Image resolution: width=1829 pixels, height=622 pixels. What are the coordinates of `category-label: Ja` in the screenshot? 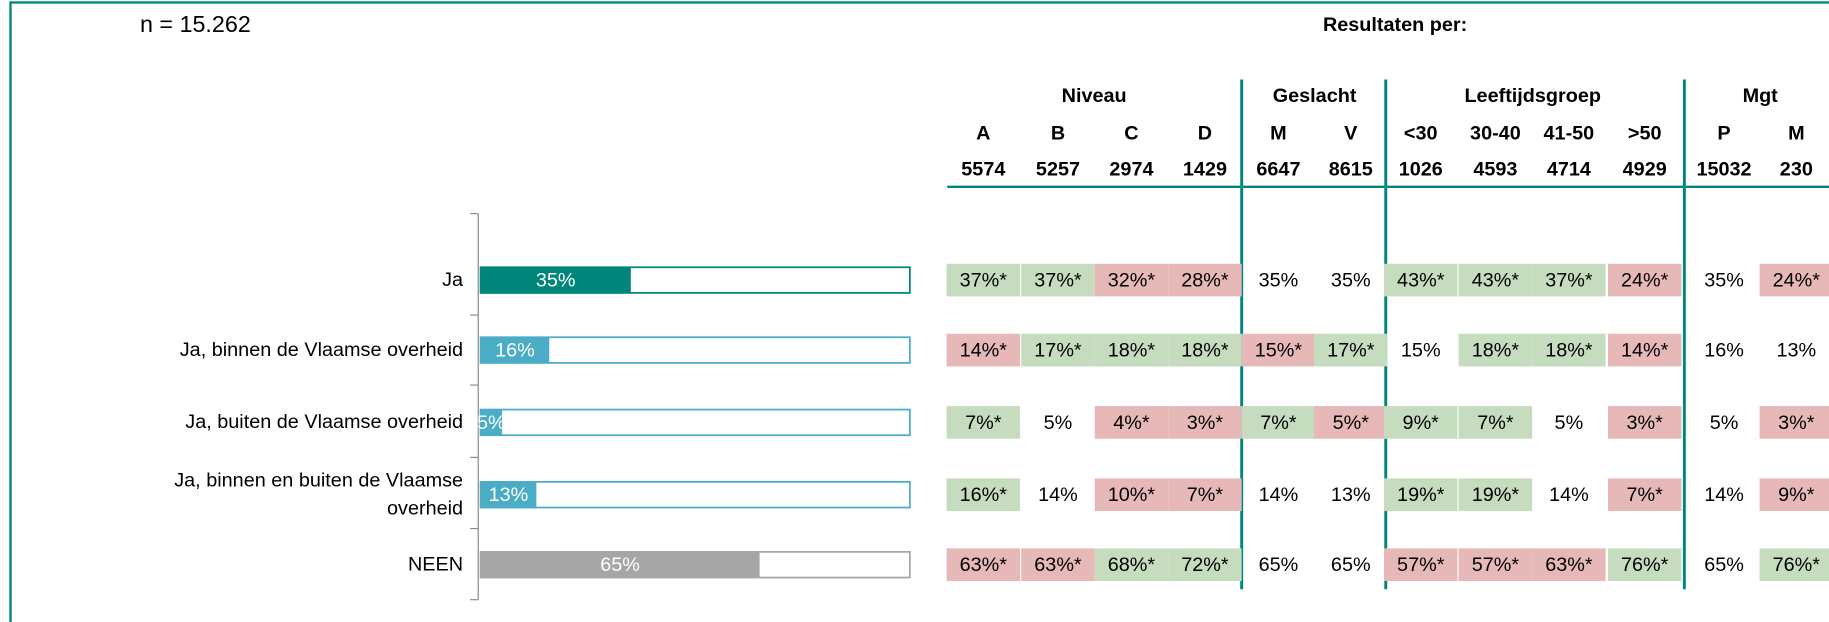 It's located at (453, 279).